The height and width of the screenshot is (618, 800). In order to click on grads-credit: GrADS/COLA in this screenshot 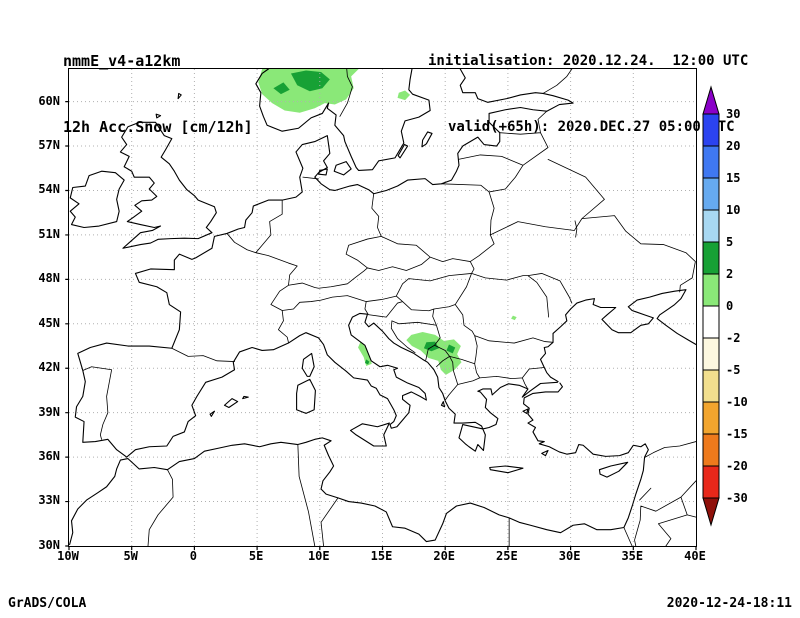, I will do `click(47, 603)`.